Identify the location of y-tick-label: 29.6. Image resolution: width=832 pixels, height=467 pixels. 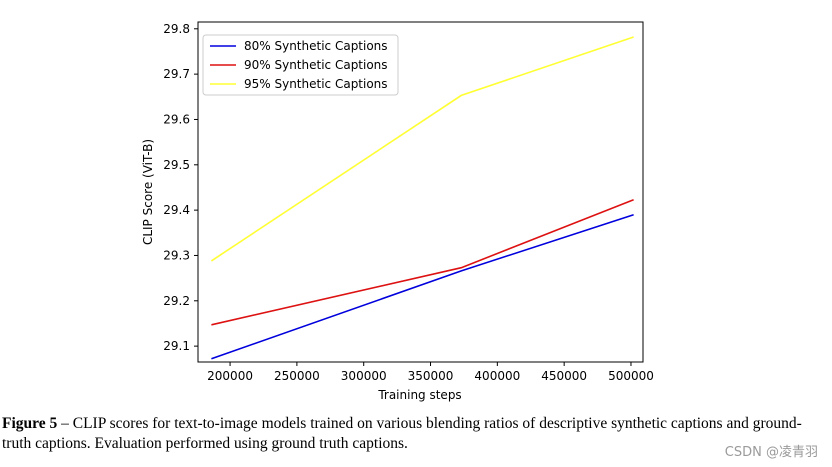
(176, 119).